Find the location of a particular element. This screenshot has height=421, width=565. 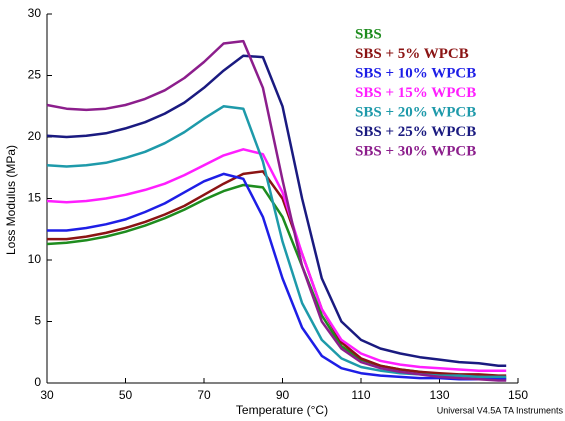

y-tick-label: 10 is located at coordinates (35, 259).